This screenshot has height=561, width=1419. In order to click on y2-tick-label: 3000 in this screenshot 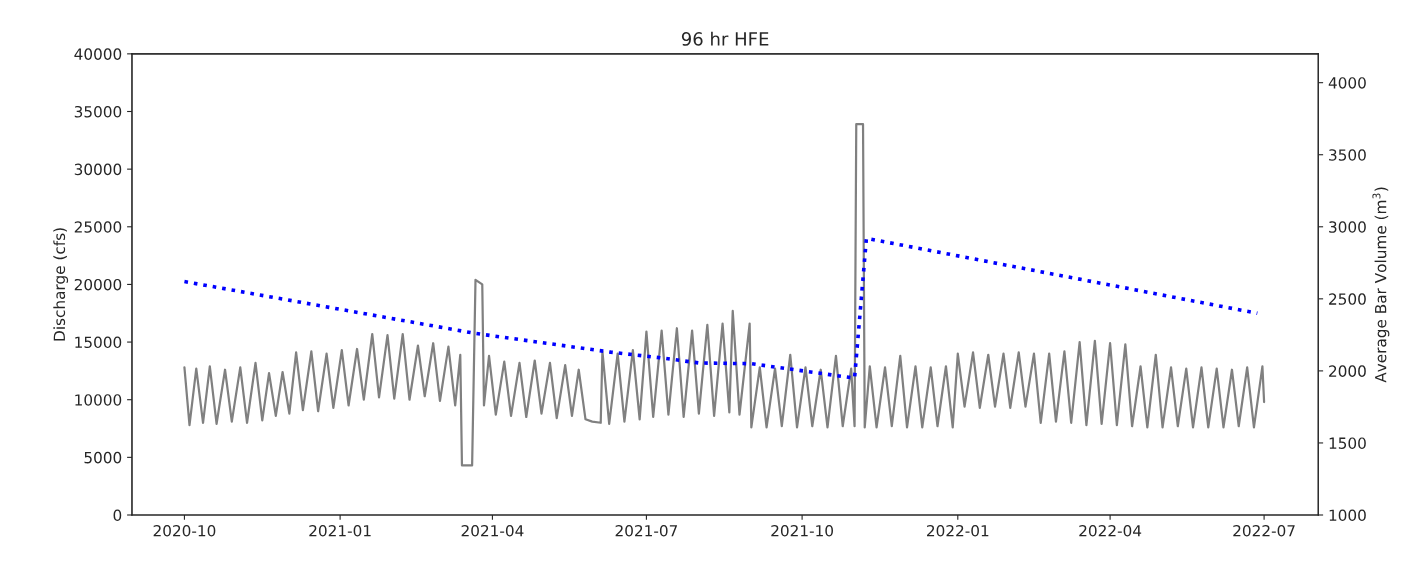, I will do `click(1347, 227)`.